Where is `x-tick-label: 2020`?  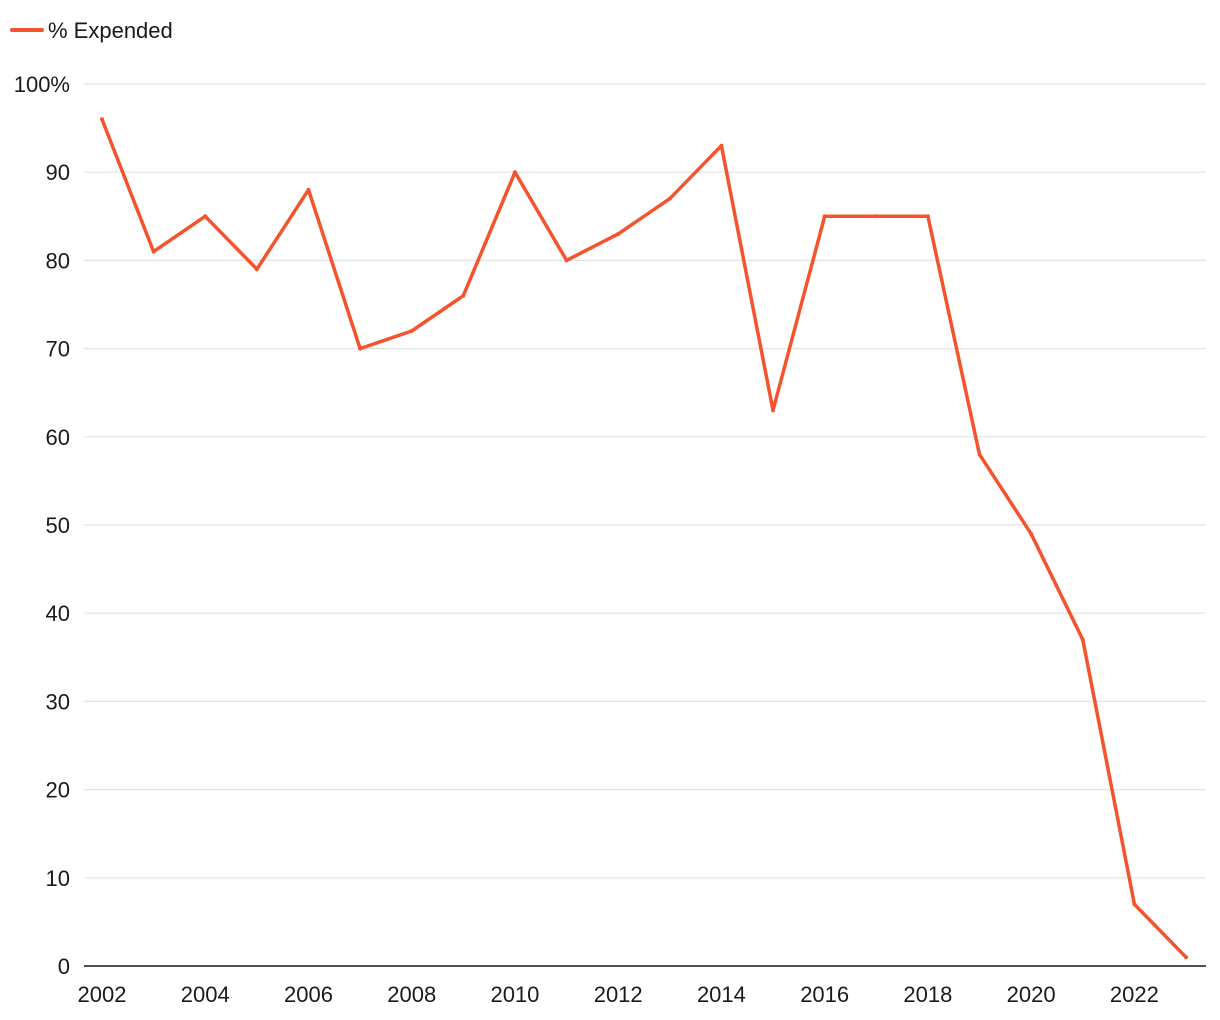
x-tick-label: 2020 is located at coordinates (1031, 994).